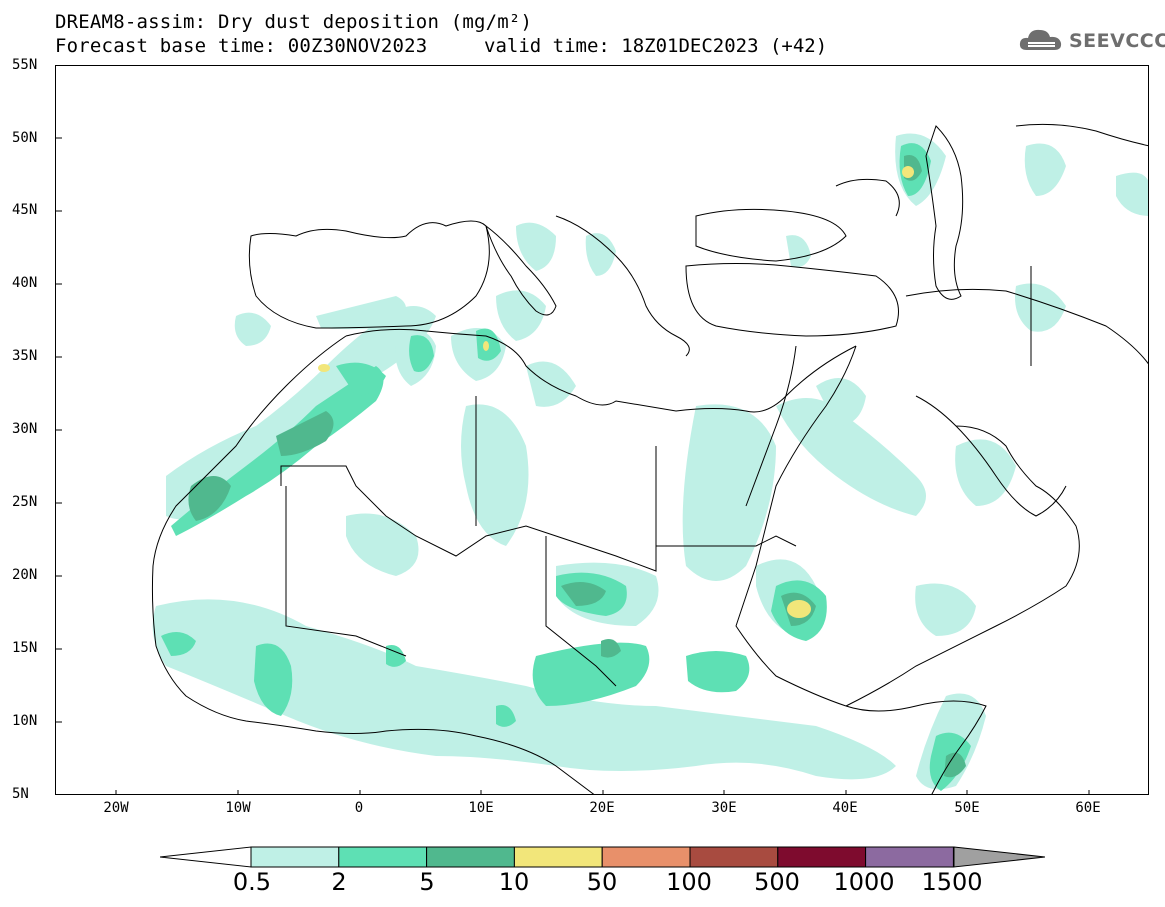  I want to click on colorbar-svg, so click(602, 857).